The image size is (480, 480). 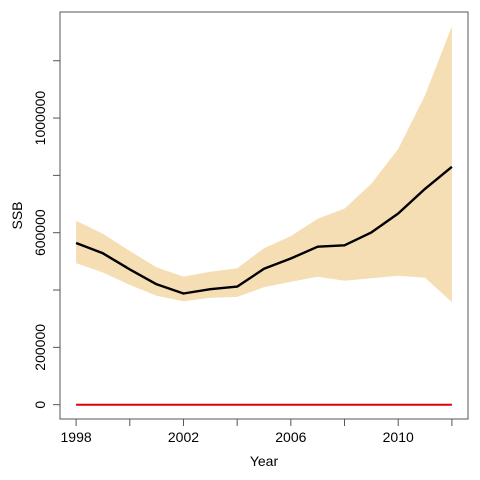 I want to click on y-tick-label: 0, so click(x=40, y=405).